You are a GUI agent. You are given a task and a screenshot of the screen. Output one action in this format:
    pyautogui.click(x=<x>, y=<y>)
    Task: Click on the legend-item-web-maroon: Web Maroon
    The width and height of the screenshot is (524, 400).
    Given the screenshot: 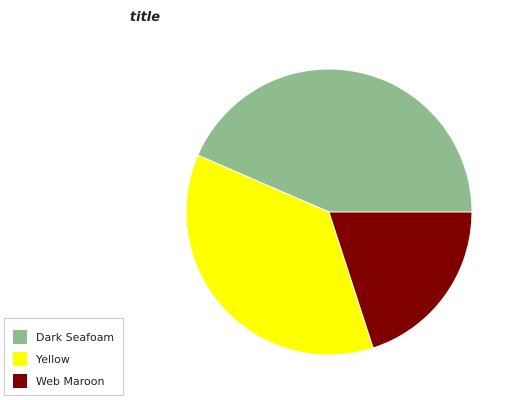 What is the action you would take?
    pyautogui.click(x=68, y=381)
    